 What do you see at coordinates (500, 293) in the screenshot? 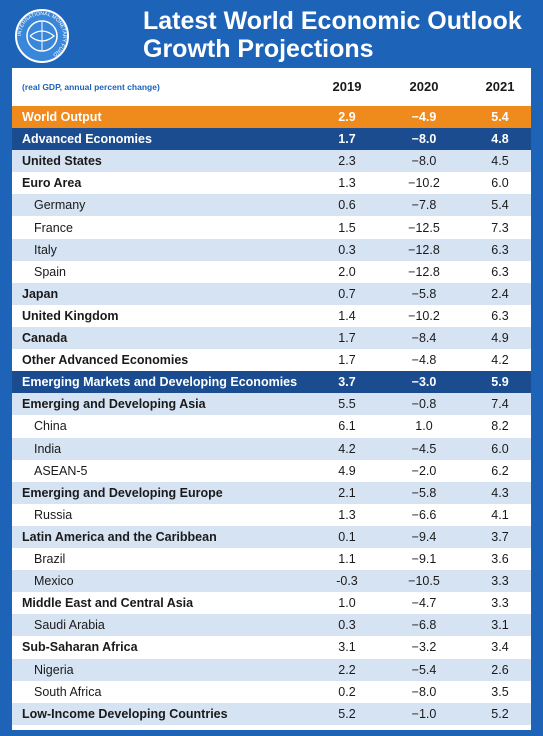
I see `cell-value: 2.4` at bounding box center [500, 293].